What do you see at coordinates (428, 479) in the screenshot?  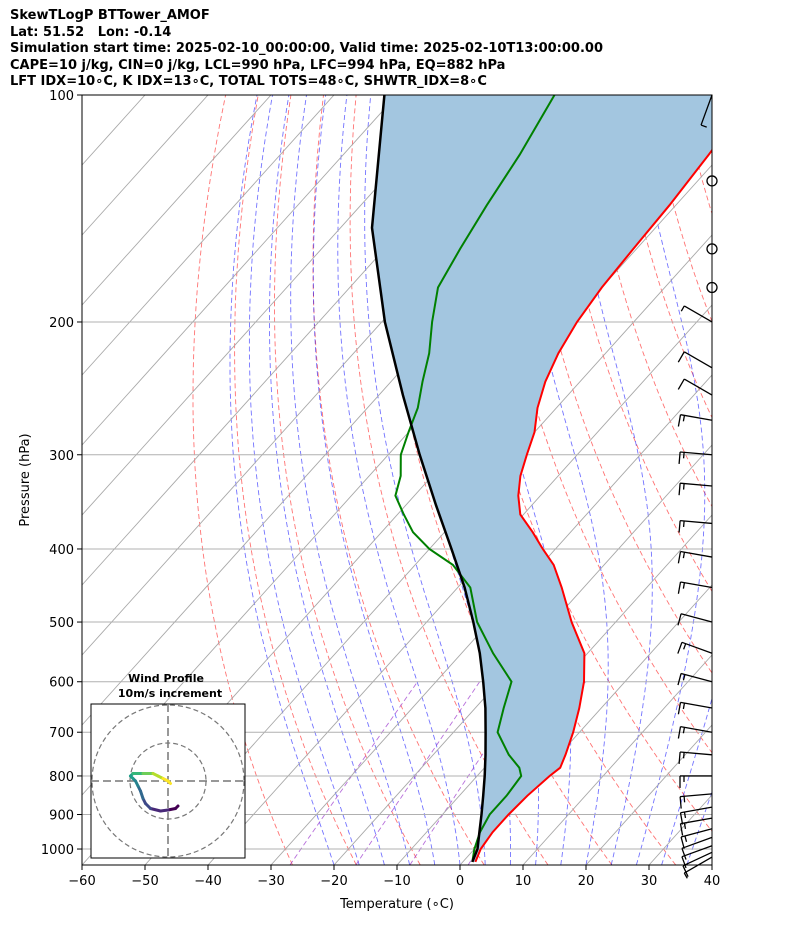 I see `parcel-profile` at bounding box center [428, 479].